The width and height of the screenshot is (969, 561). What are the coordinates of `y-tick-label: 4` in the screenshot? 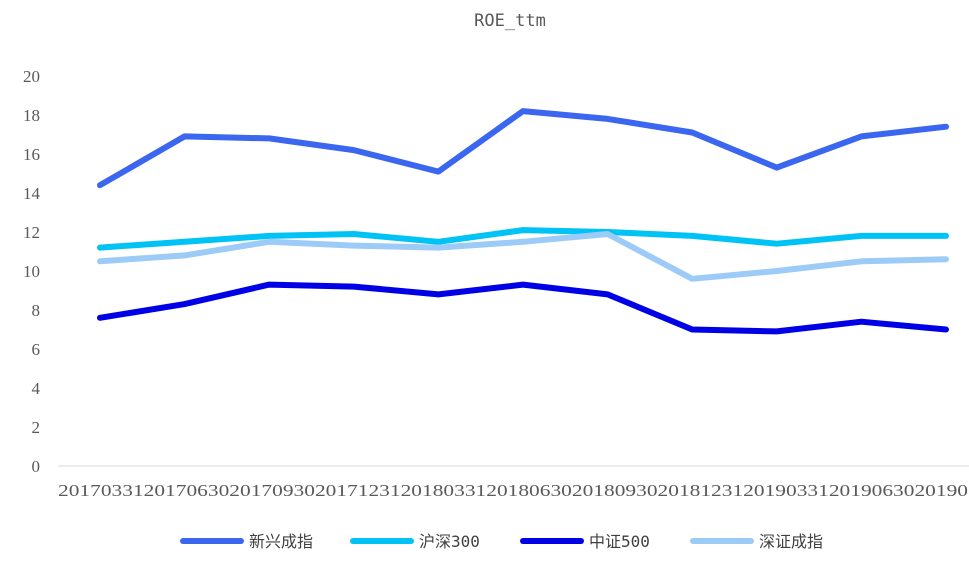 It's located at (36, 388).